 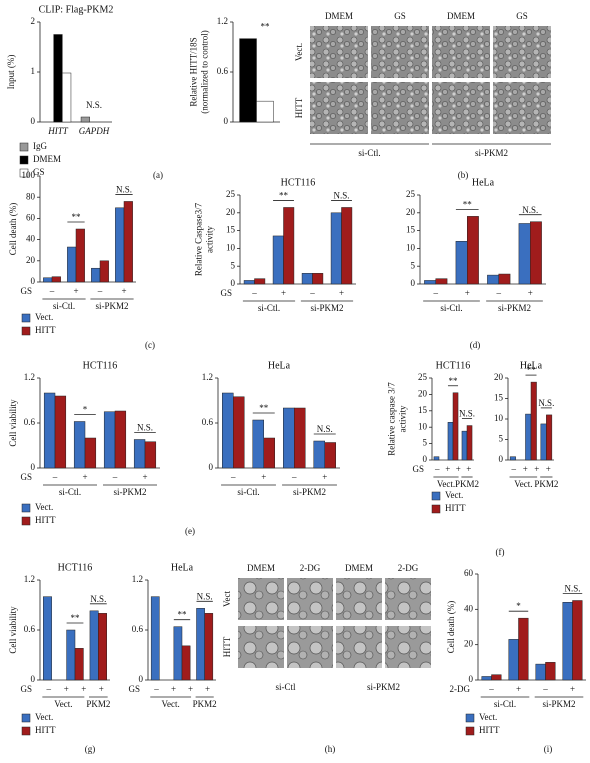 I want to click on y-axis-label: (normalized to control), so click(x=205, y=71).